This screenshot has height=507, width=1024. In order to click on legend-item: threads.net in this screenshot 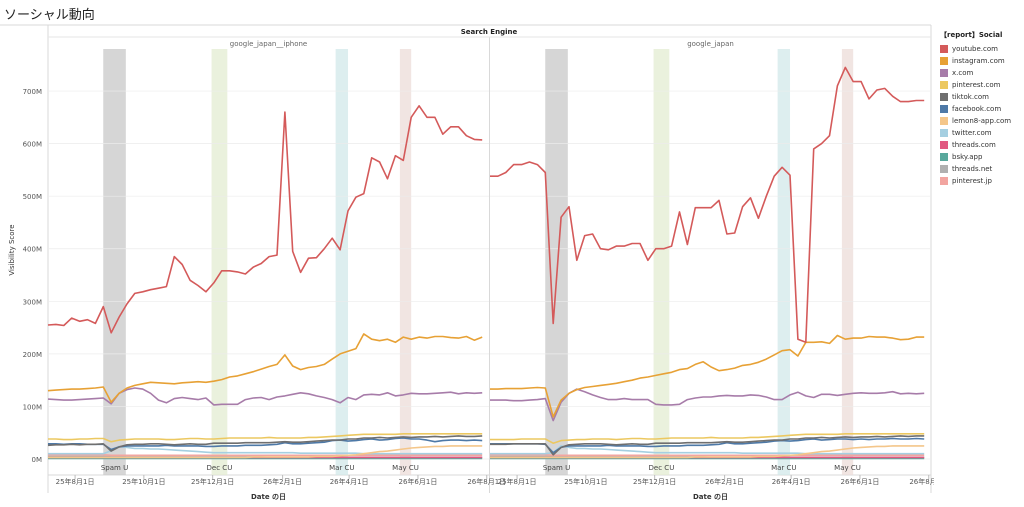, I will do `click(982, 169)`.